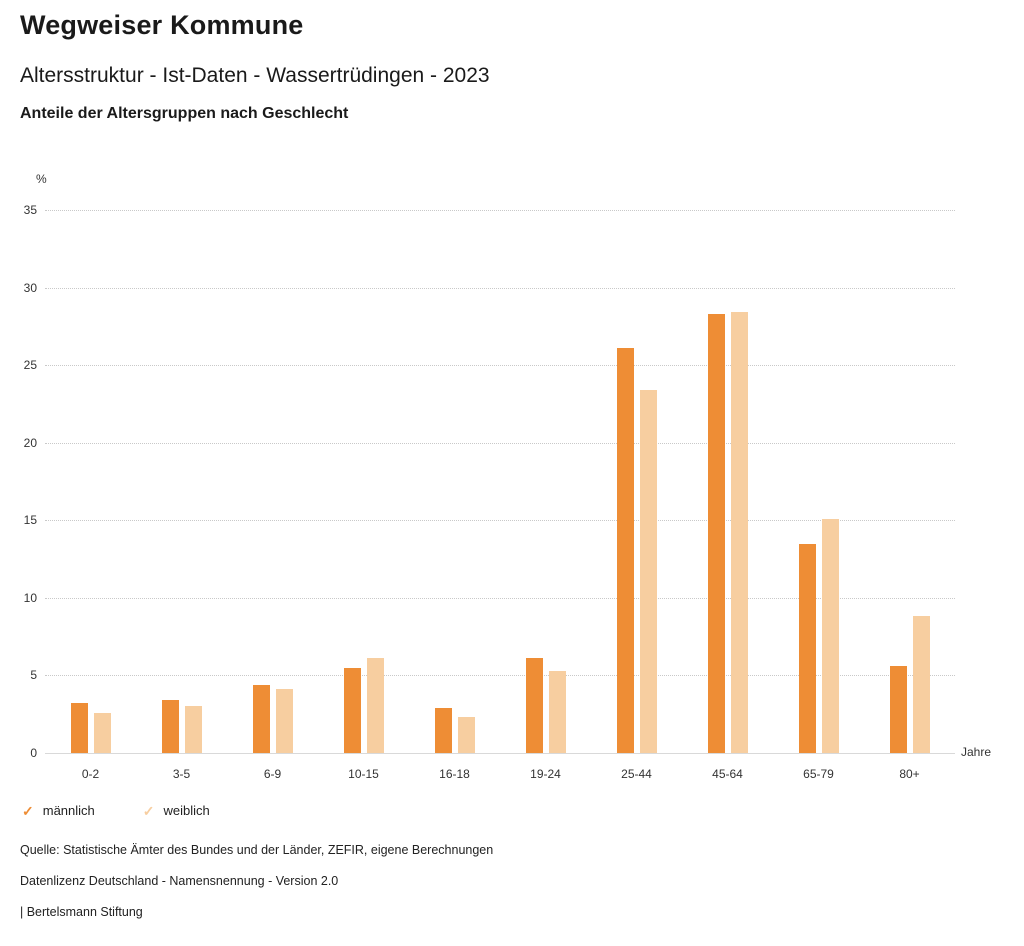 This screenshot has height=946, width=1024. Describe the element at coordinates (30, 442) in the screenshot. I see `y-tick-label-20: 20` at that location.